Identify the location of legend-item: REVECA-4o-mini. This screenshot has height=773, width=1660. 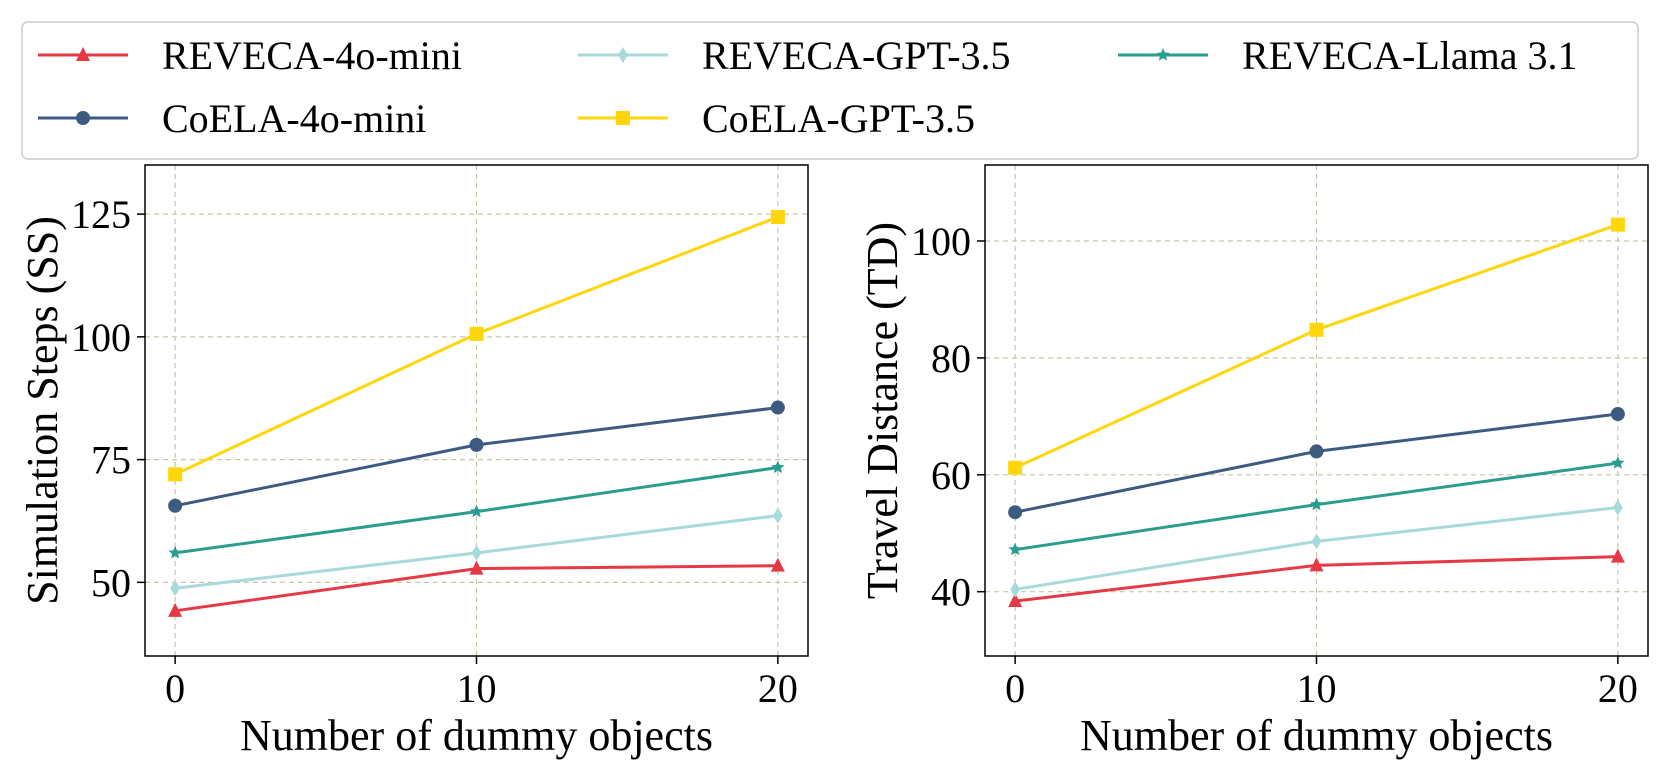
(250, 55).